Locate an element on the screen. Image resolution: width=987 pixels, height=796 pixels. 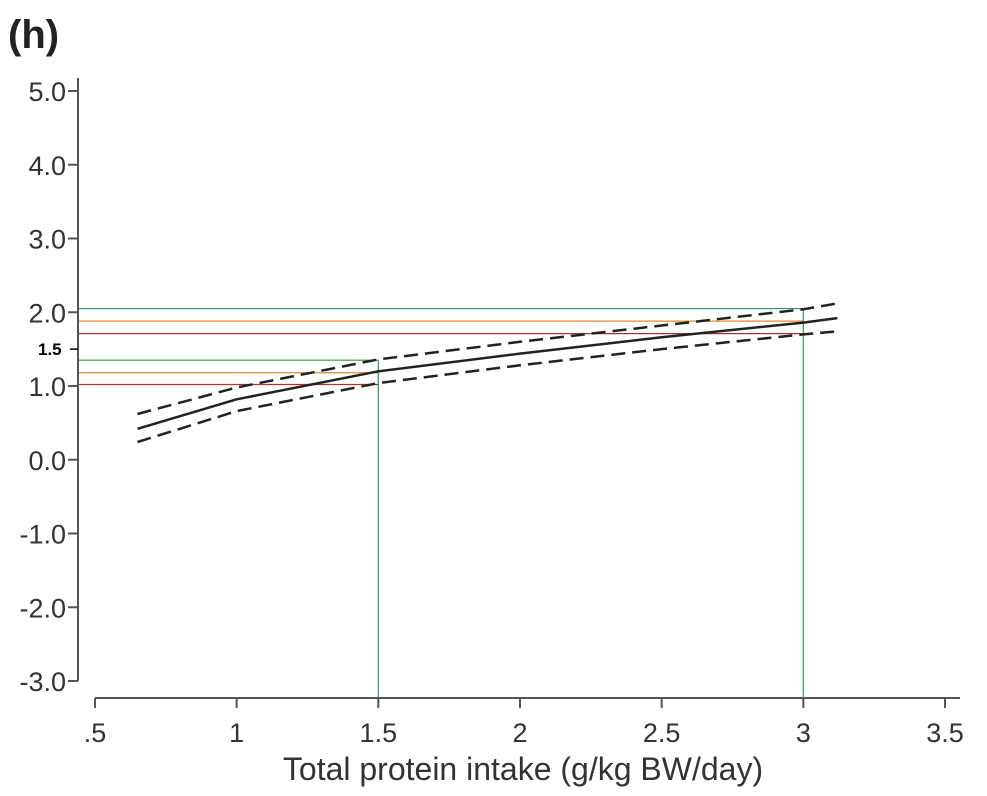
x-tick-label: 2.5 is located at coordinates (662, 733).